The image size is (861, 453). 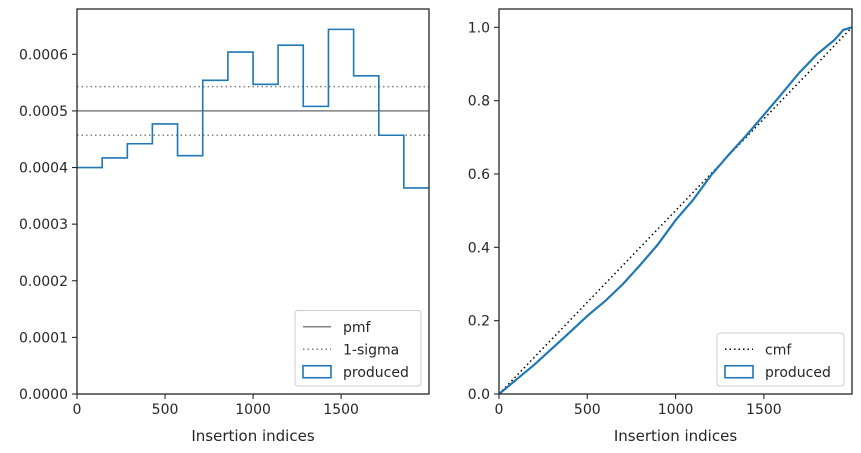 What do you see at coordinates (479, 28) in the screenshot?
I see `right-y-tick-label: 1.0` at bounding box center [479, 28].